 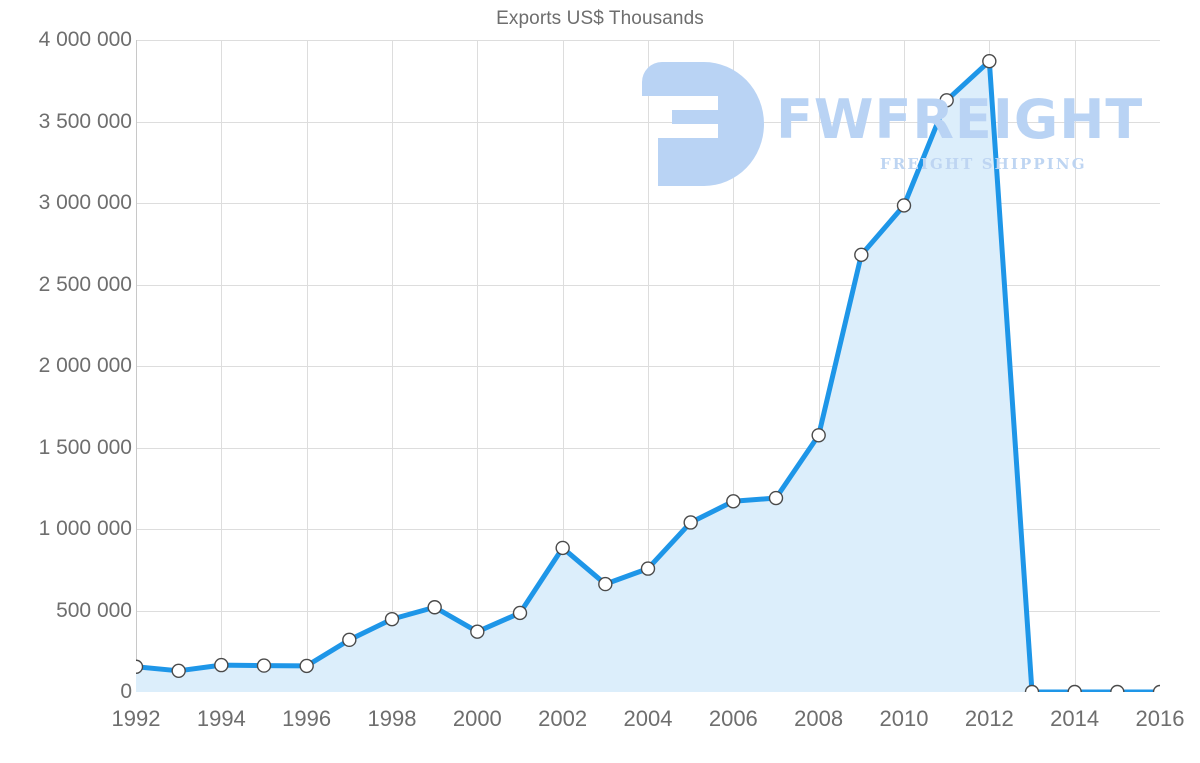 I want to click on y-axis-tick-label: 3 000 000, so click(x=85, y=202).